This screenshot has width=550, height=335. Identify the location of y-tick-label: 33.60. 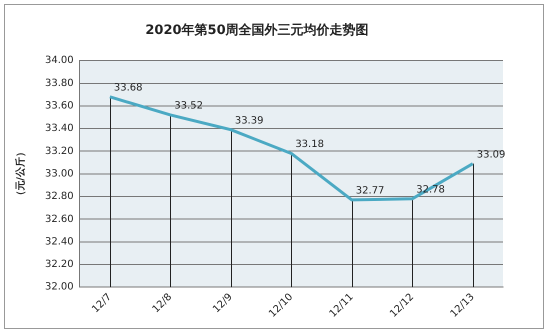
(59, 106).